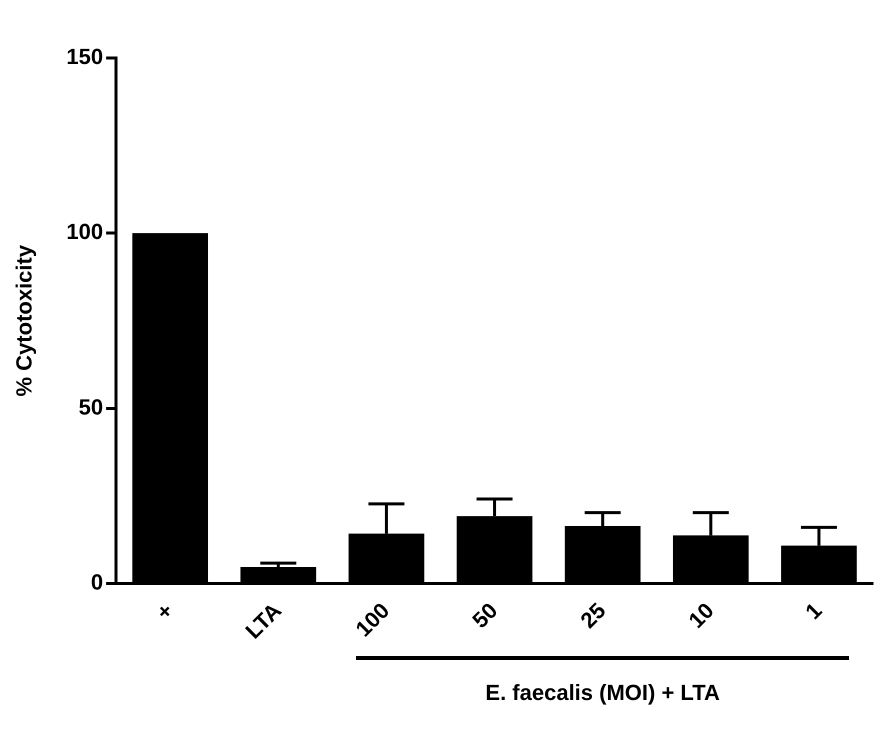 The height and width of the screenshot is (740, 890). I want to click on y-tick-label: 0, so click(97, 581).